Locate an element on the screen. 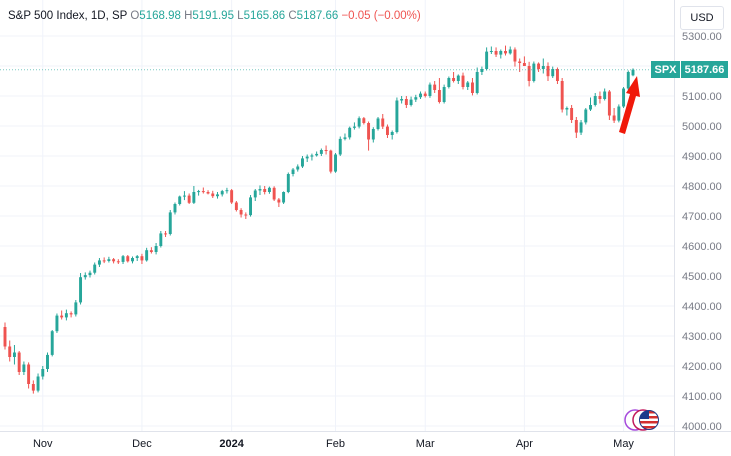 The image size is (731, 456). price-tick-label: 4500.00 is located at coordinates (702, 277).